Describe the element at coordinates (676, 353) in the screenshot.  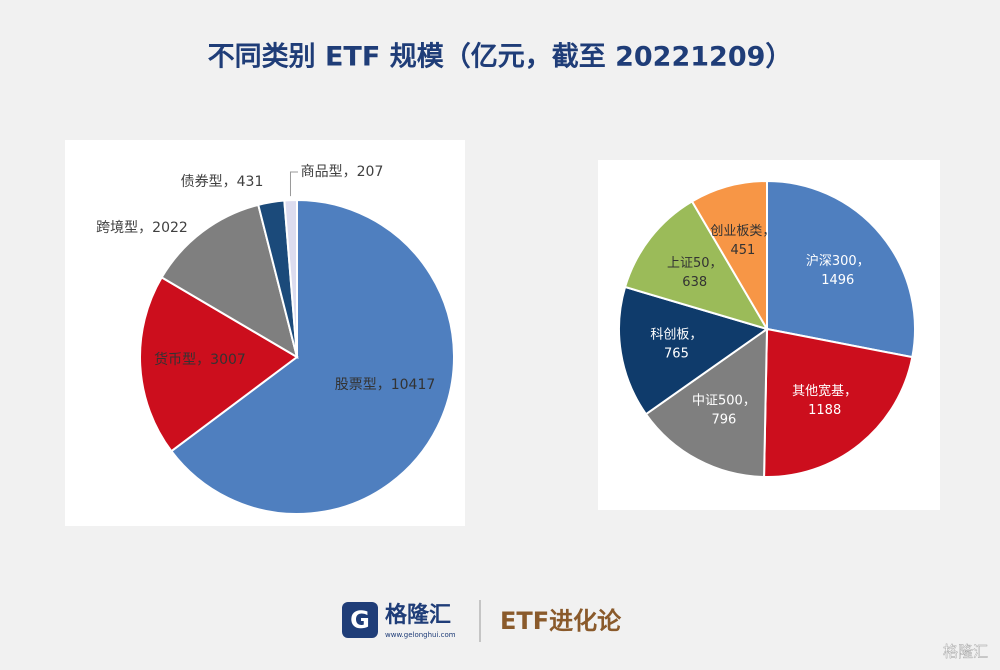
I see `label-value: 765` at that location.